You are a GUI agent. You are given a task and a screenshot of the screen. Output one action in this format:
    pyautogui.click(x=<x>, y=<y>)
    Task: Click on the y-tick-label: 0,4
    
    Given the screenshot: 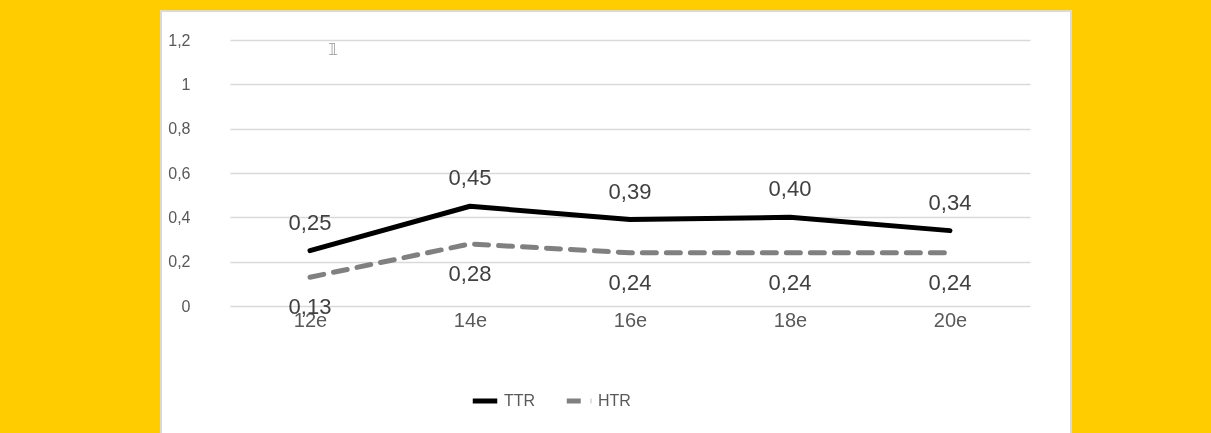 What is the action you would take?
    pyautogui.click(x=179, y=217)
    